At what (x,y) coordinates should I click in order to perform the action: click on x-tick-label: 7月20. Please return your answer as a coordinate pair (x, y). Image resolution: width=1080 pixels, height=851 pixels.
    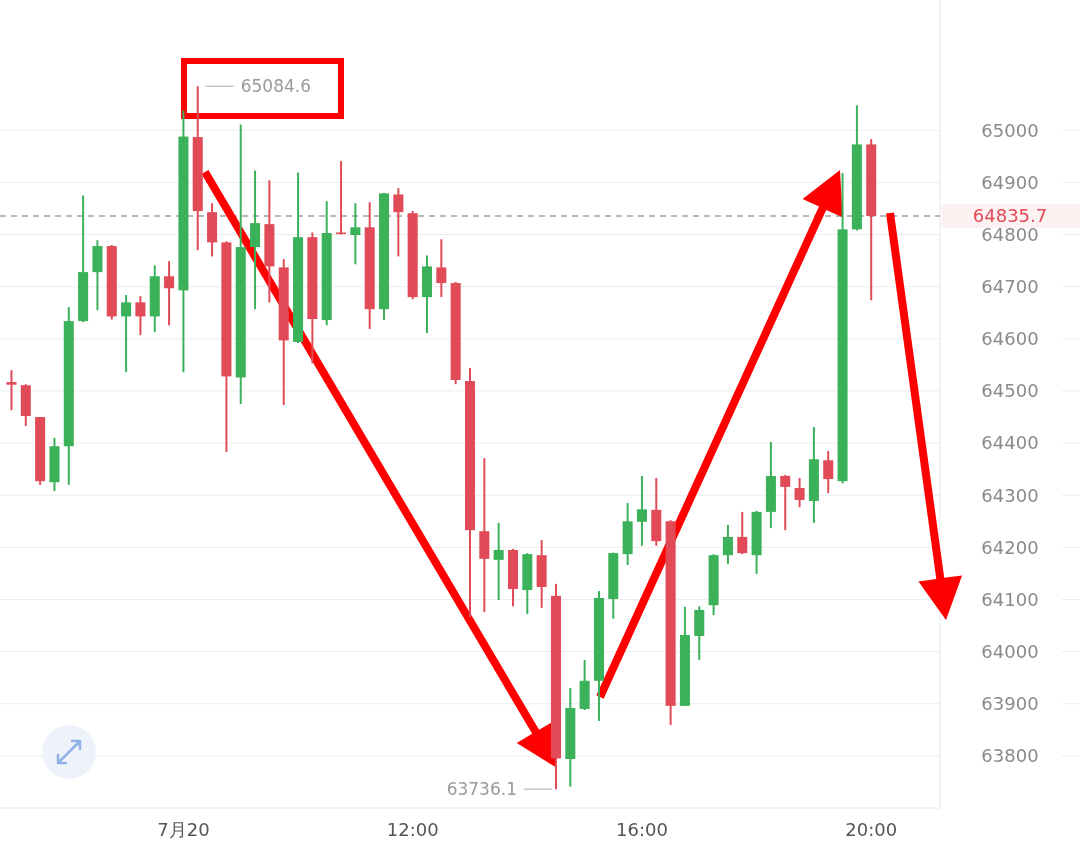
    Looking at the image, I should click on (183, 830).